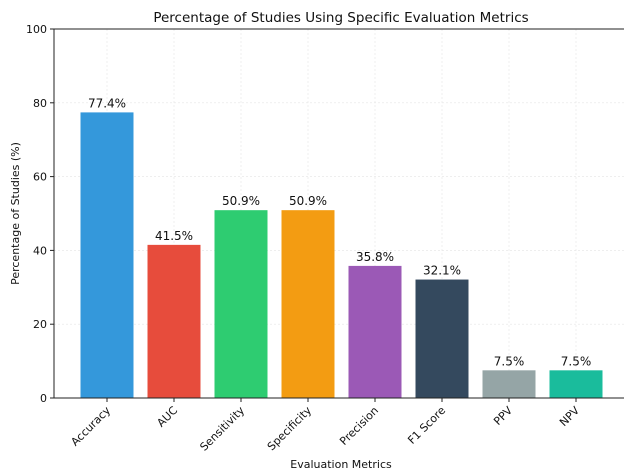 The height and width of the screenshot is (471, 624). I want to click on x-tick-label: NPV, so click(569, 416).